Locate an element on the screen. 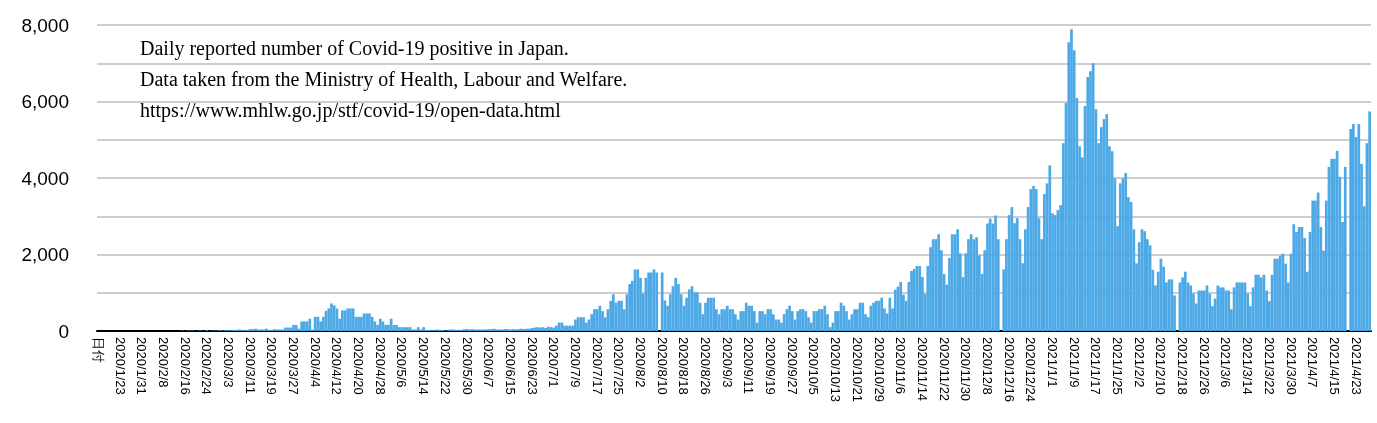 This screenshot has height=423, width=1377. x-tick-label: 2020/4/12 is located at coordinates (337, 366).